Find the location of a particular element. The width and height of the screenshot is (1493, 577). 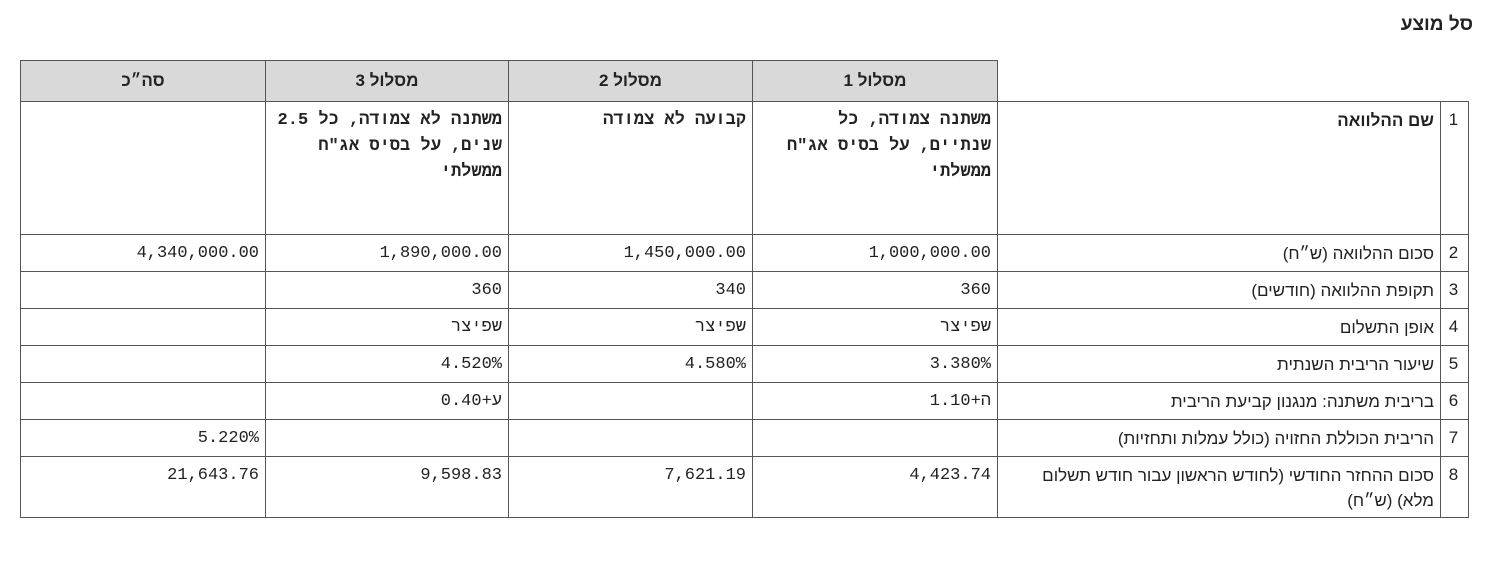

value-cell: ע+0.40 is located at coordinates (387, 401).